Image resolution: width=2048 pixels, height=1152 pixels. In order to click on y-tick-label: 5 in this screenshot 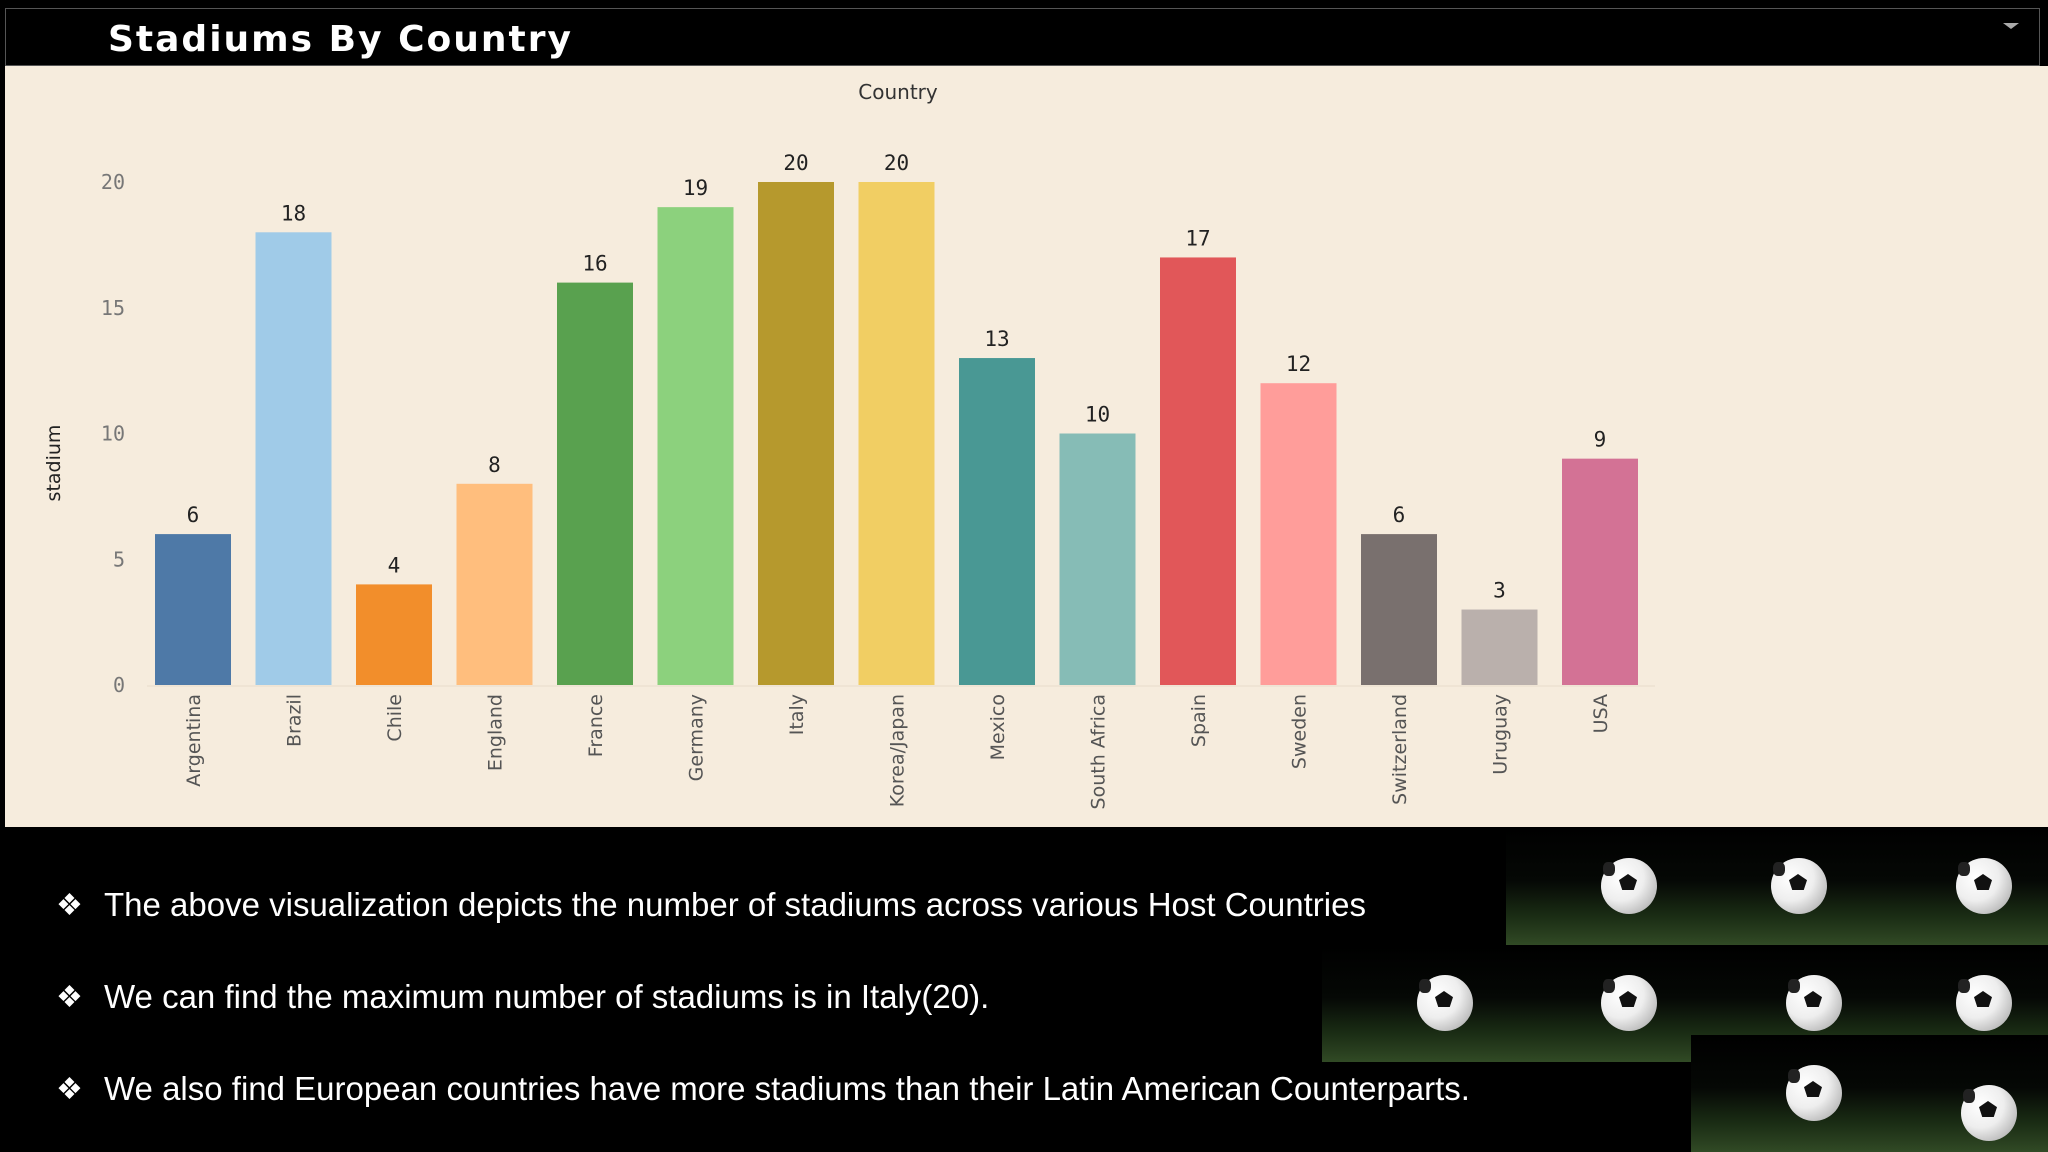, I will do `click(119, 559)`.